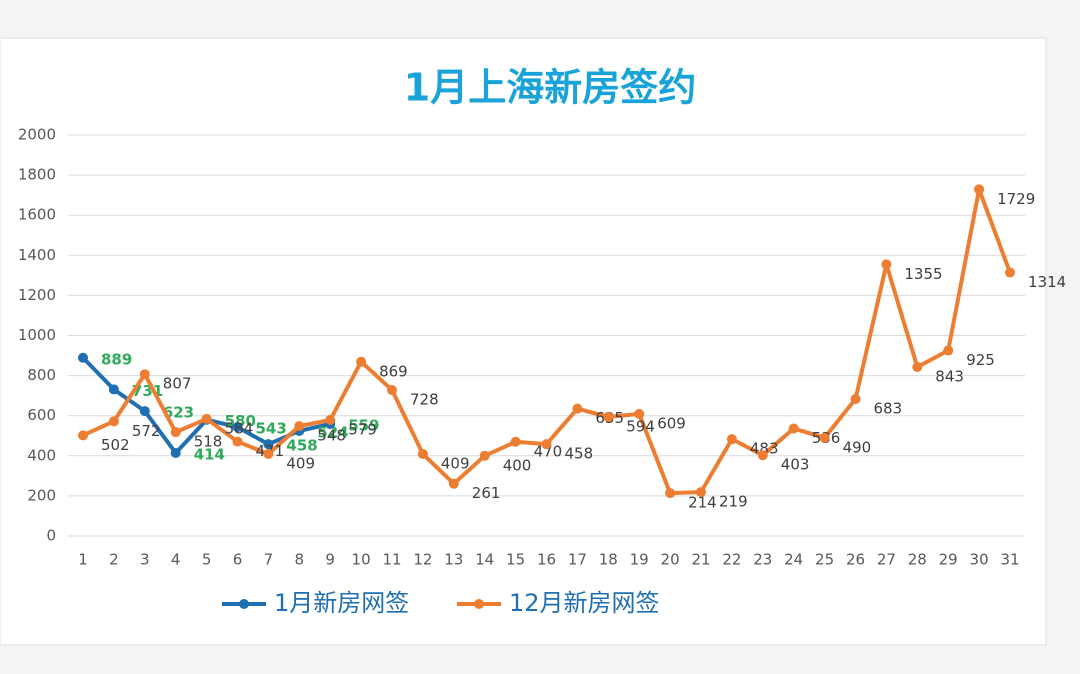 This screenshot has height=674, width=1080. What do you see at coordinates (330, 560) in the screenshot?
I see `x-tick-label: 9` at bounding box center [330, 560].